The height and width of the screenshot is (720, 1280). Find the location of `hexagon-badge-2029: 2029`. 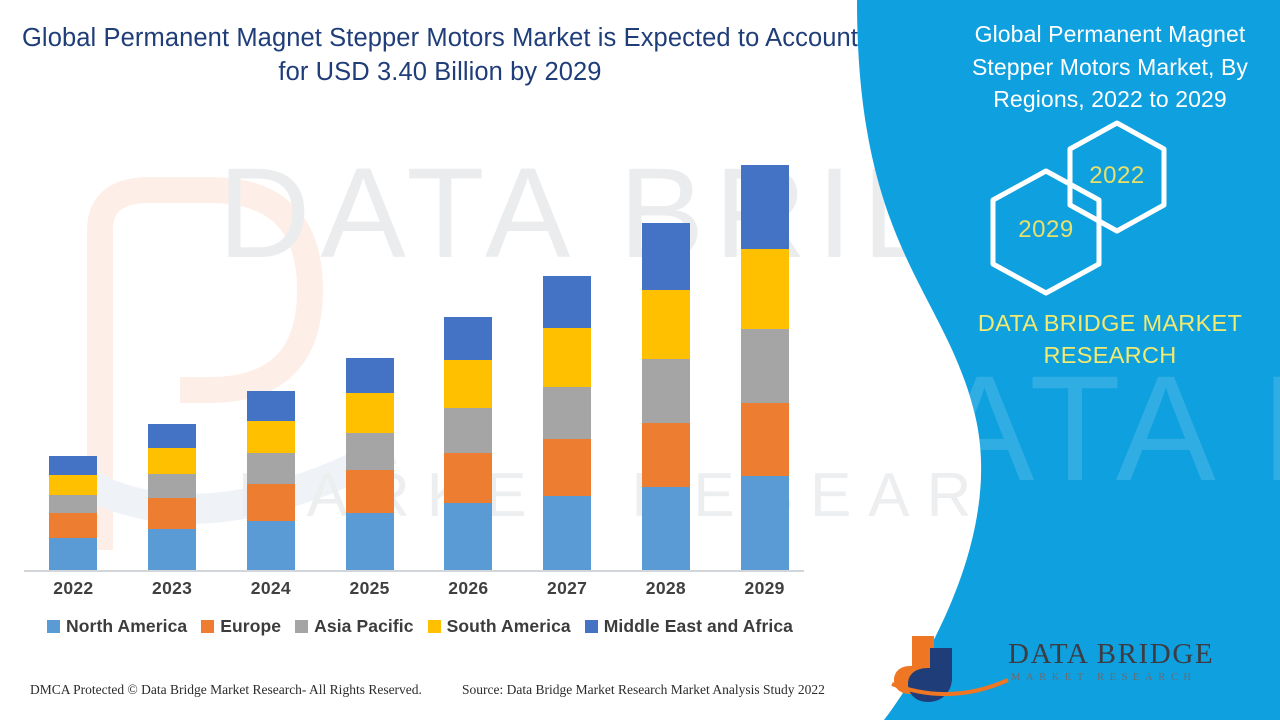

hexagon-badge-2029: 2029 is located at coordinates (1046, 232).